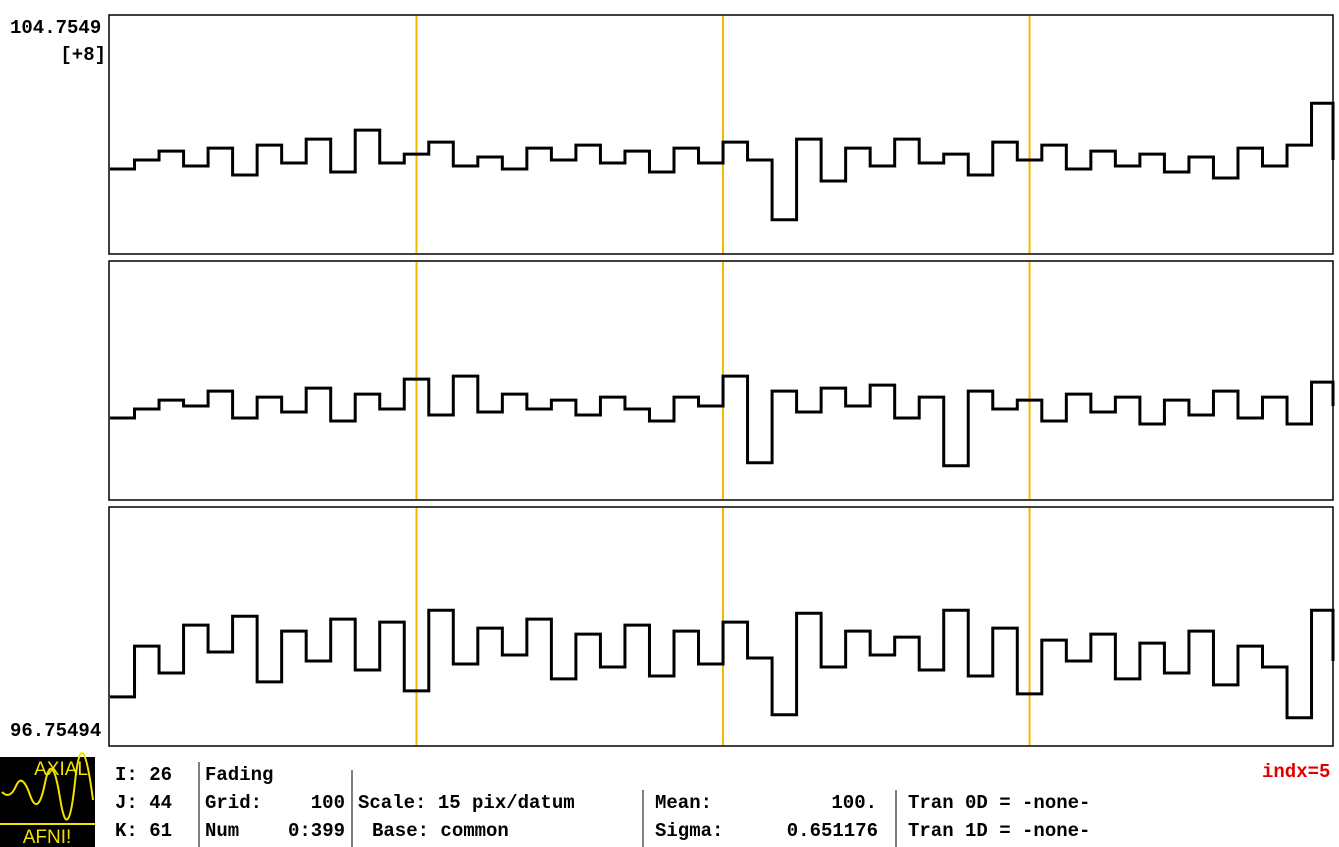 The width and height of the screenshot is (1339, 847). Describe the element at coordinates (143, 775) in the screenshot. I see `coord-i: I: 26` at that location.